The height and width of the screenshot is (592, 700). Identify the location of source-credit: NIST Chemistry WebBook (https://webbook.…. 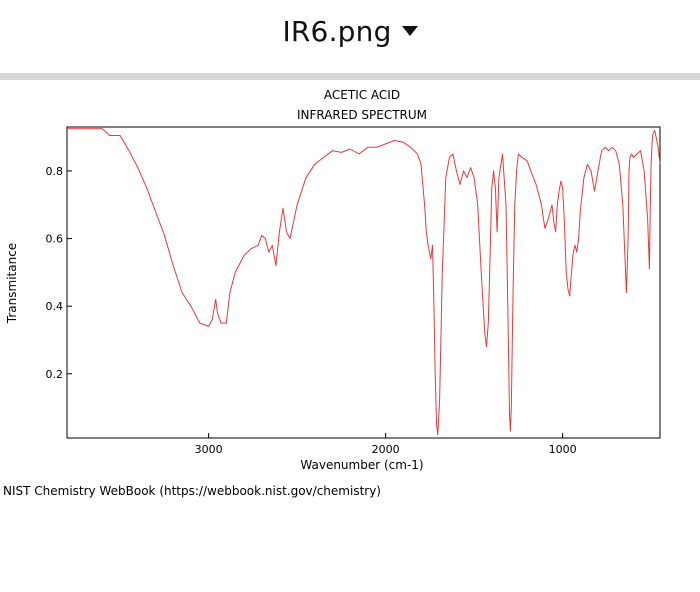
(192, 491).